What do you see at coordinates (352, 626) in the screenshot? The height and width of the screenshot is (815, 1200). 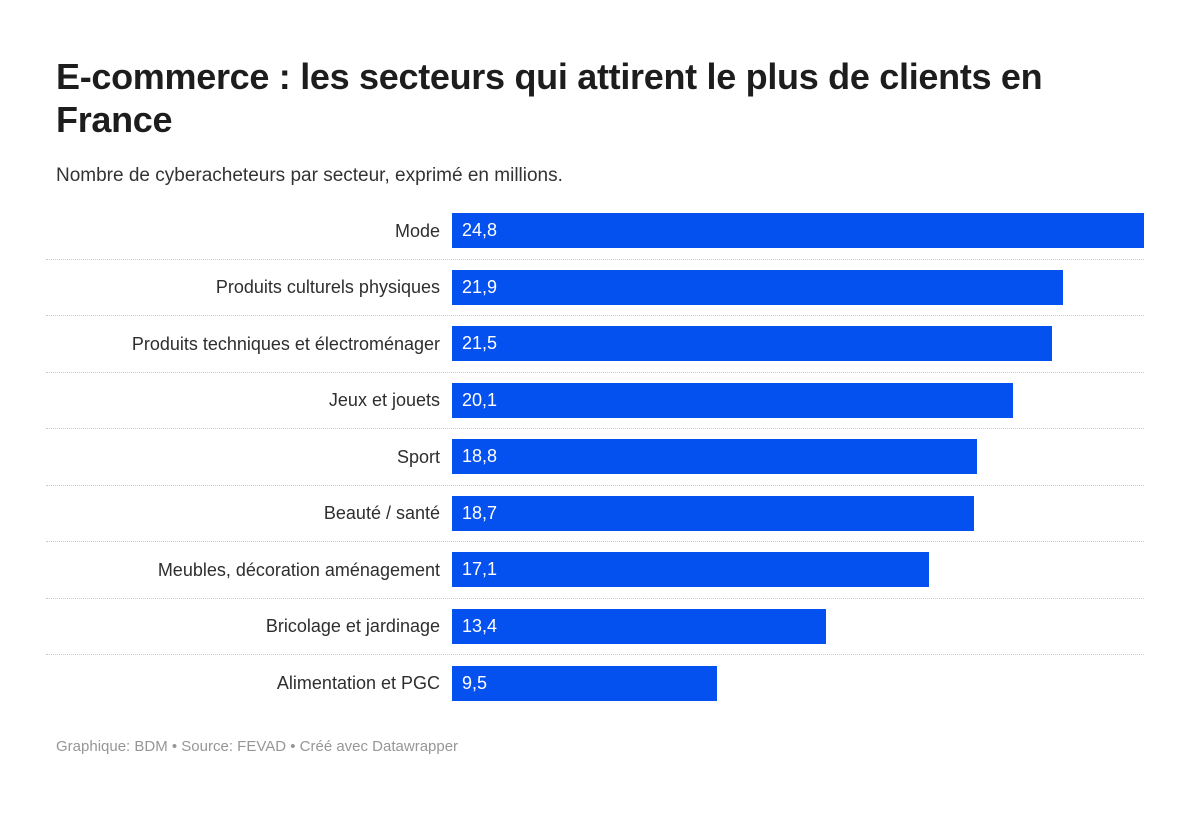 I see `bar-row-label: Bricolage et jardinage` at bounding box center [352, 626].